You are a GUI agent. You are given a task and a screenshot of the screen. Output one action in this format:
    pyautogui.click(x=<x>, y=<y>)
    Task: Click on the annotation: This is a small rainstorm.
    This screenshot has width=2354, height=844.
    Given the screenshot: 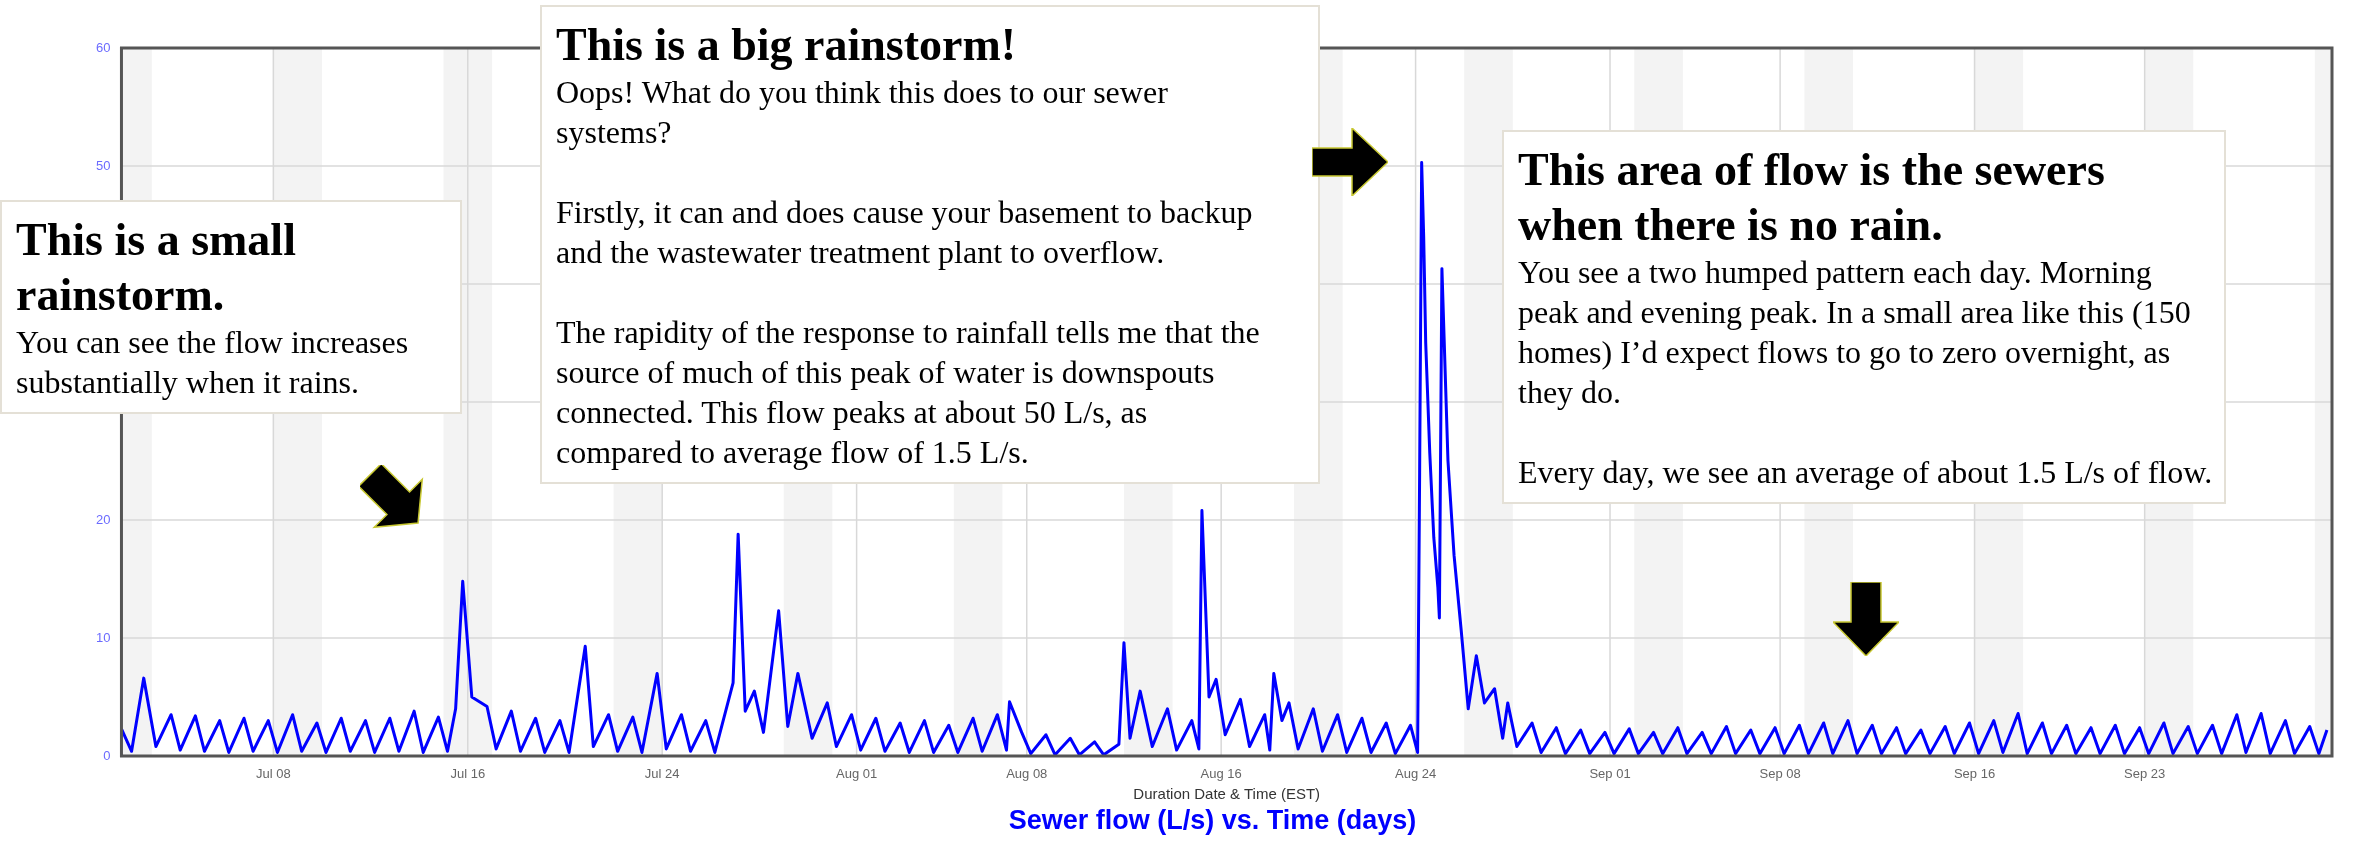 What is the action you would take?
    pyautogui.click(x=156, y=268)
    